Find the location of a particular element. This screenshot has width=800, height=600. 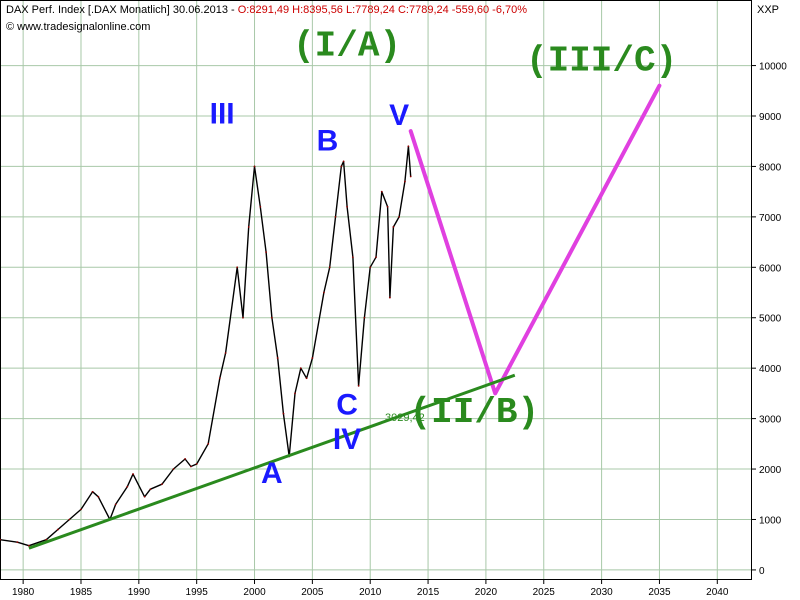

wave-label: IV is located at coordinates (347, 439).